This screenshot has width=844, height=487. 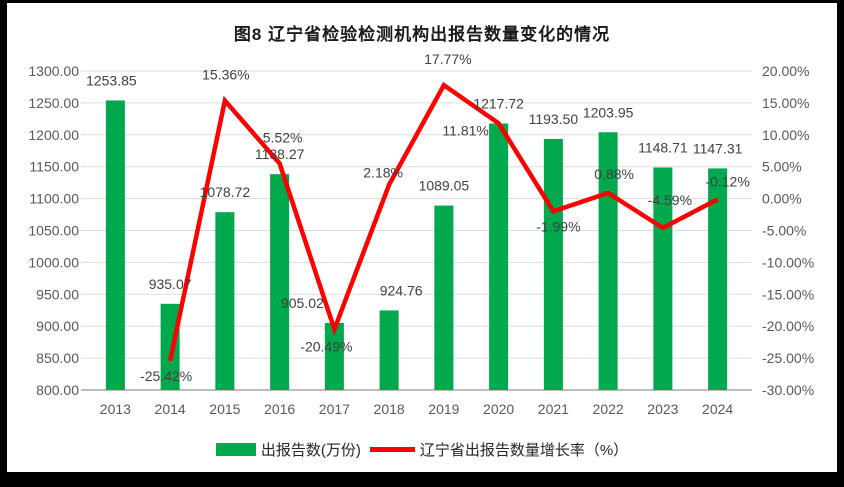 What do you see at coordinates (788, 326) in the screenshot?
I see `pct-axis-tick-label: -20.00%` at bounding box center [788, 326].